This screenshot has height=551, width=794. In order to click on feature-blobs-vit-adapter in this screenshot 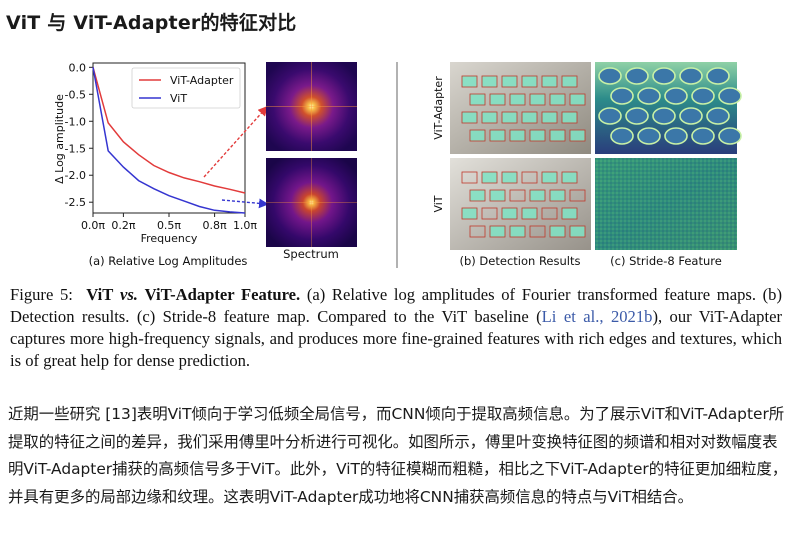, I will do `click(670, 106)`.